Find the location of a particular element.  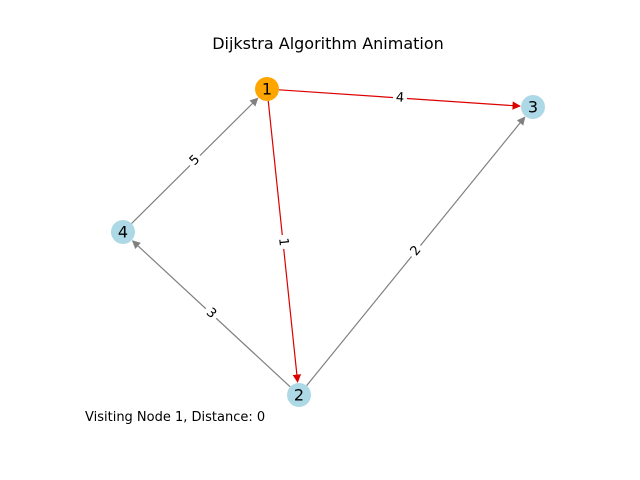

edge-weight-label-2-4: 3 is located at coordinates (211, 313).